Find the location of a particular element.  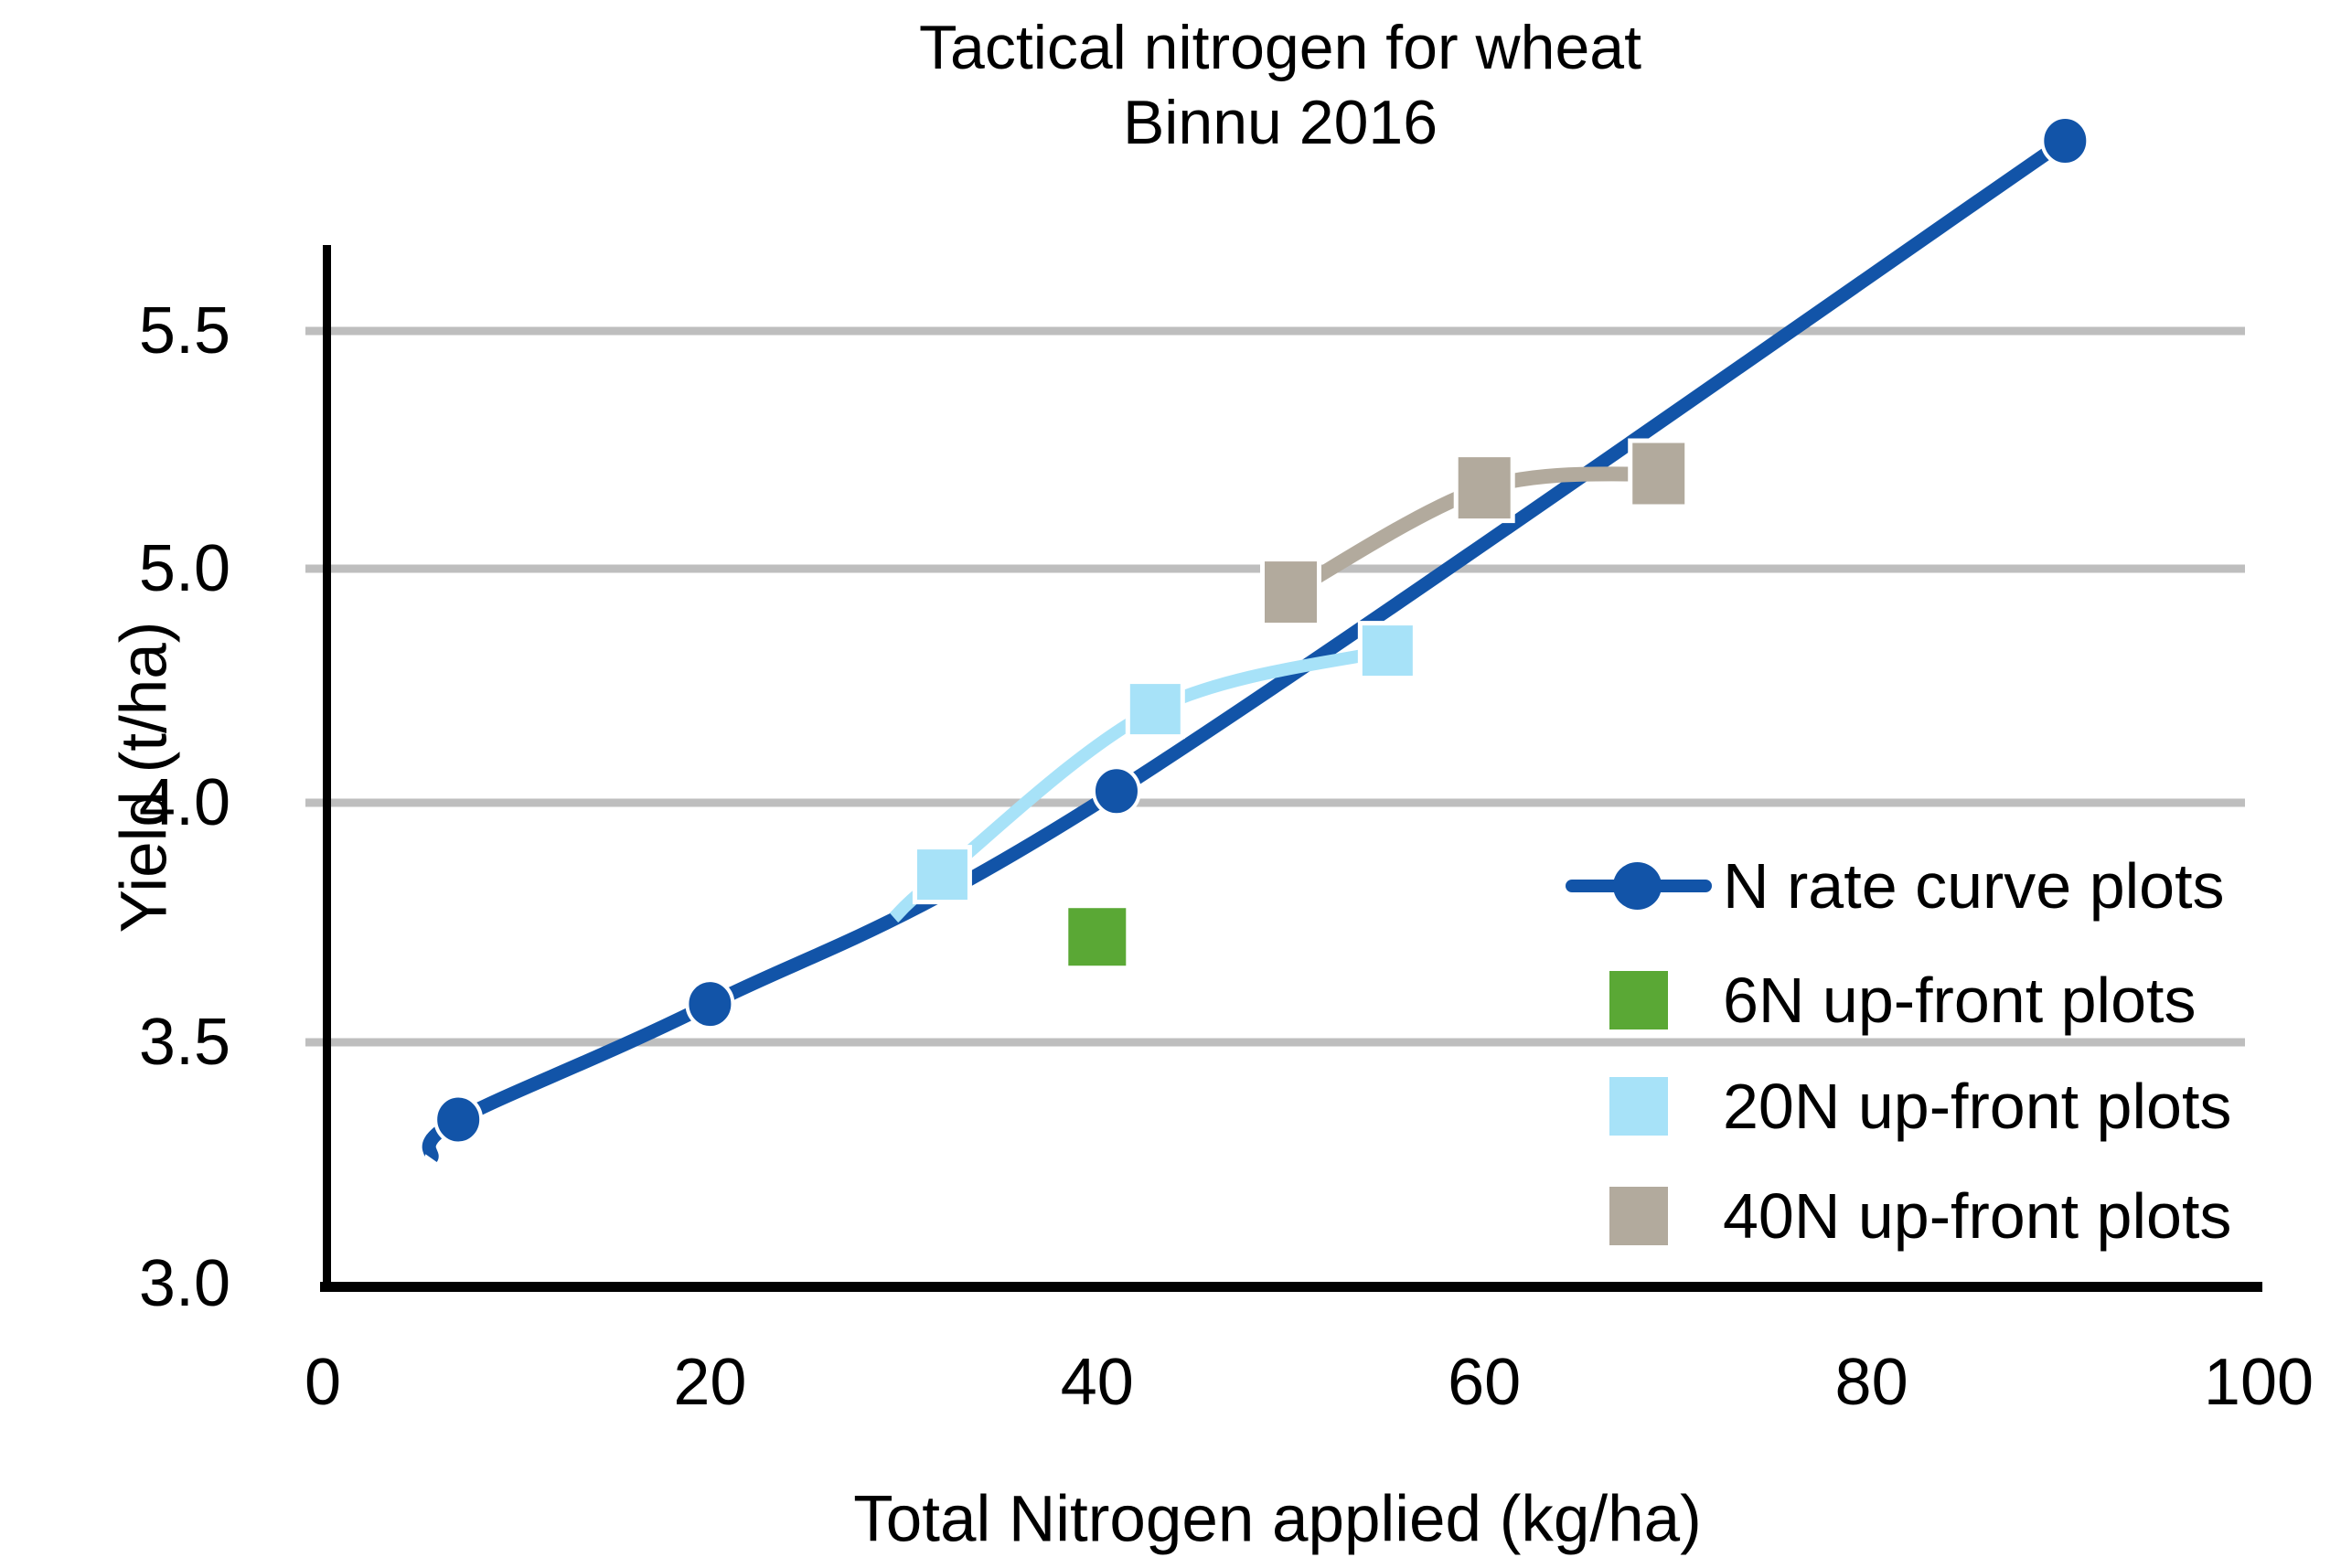

y-axis-line is located at coordinates (327, 766).